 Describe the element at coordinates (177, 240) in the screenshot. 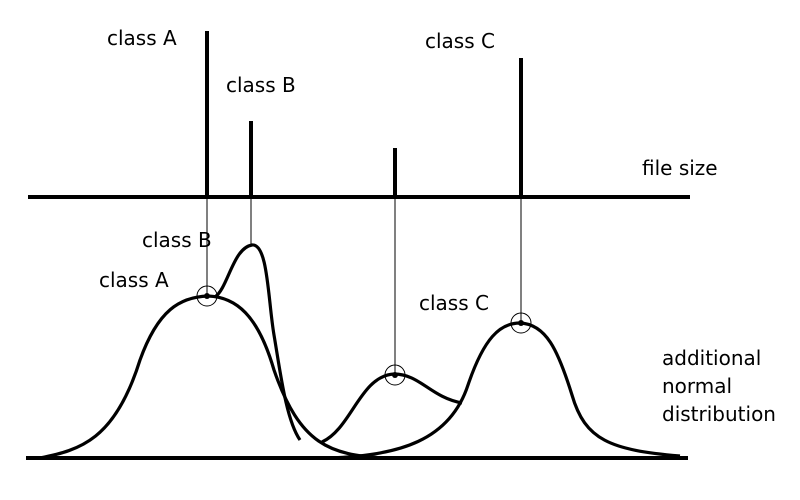

I see `bottom-label-class-b: class B` at that location.